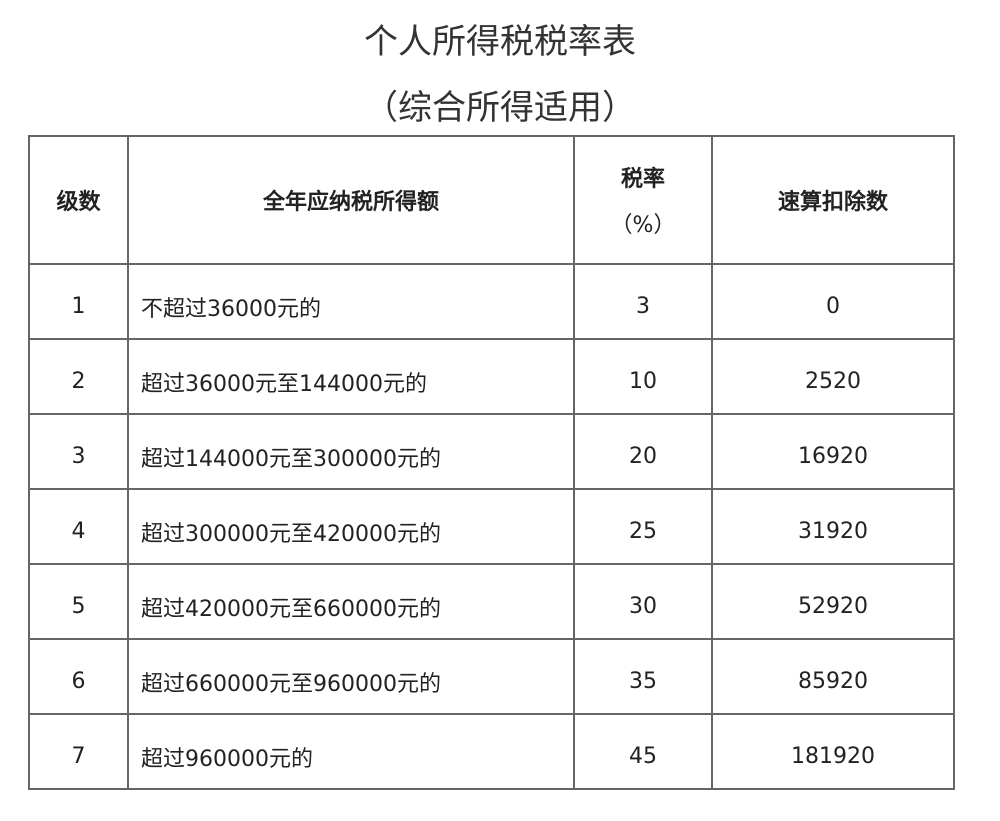 The image size is (1000, 821). Describe the element at coordinates (351, 451) in the screenshot. I see `cell-income: 超过144000元至300000元的` at that location.